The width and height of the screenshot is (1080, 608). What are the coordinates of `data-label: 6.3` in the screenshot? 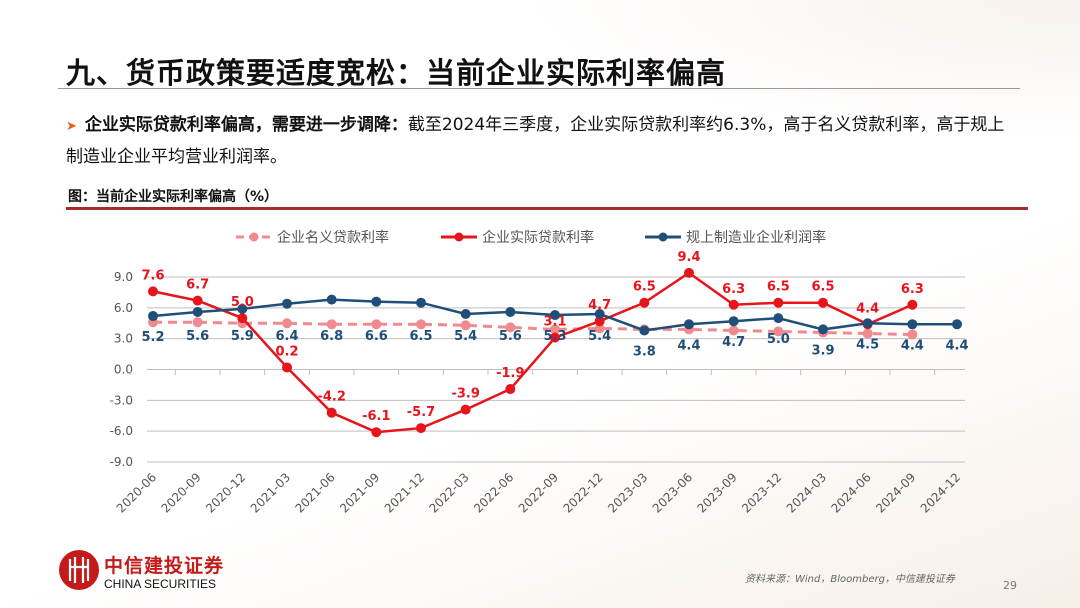 It's located at (912, 289).